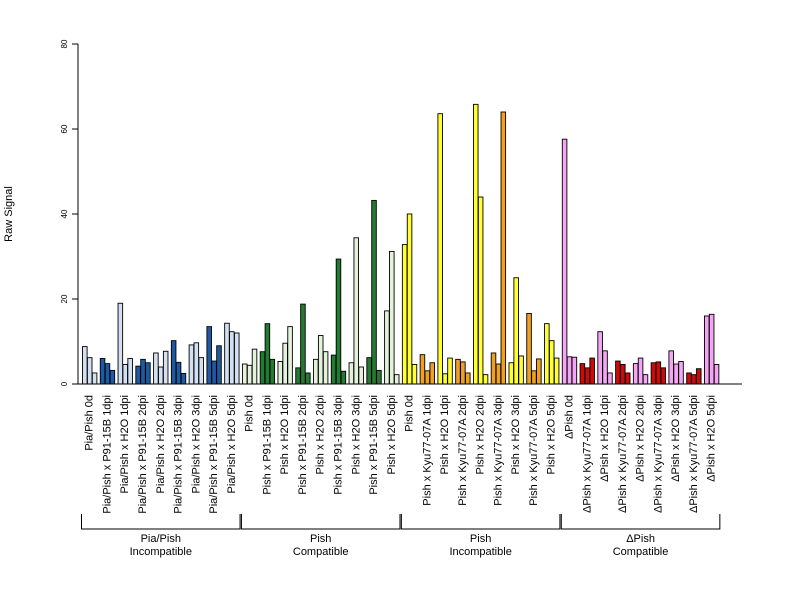  Describe the element at coordinates (320, 539) in the screenshot. I see `group-label-line1: Pish` at that location.